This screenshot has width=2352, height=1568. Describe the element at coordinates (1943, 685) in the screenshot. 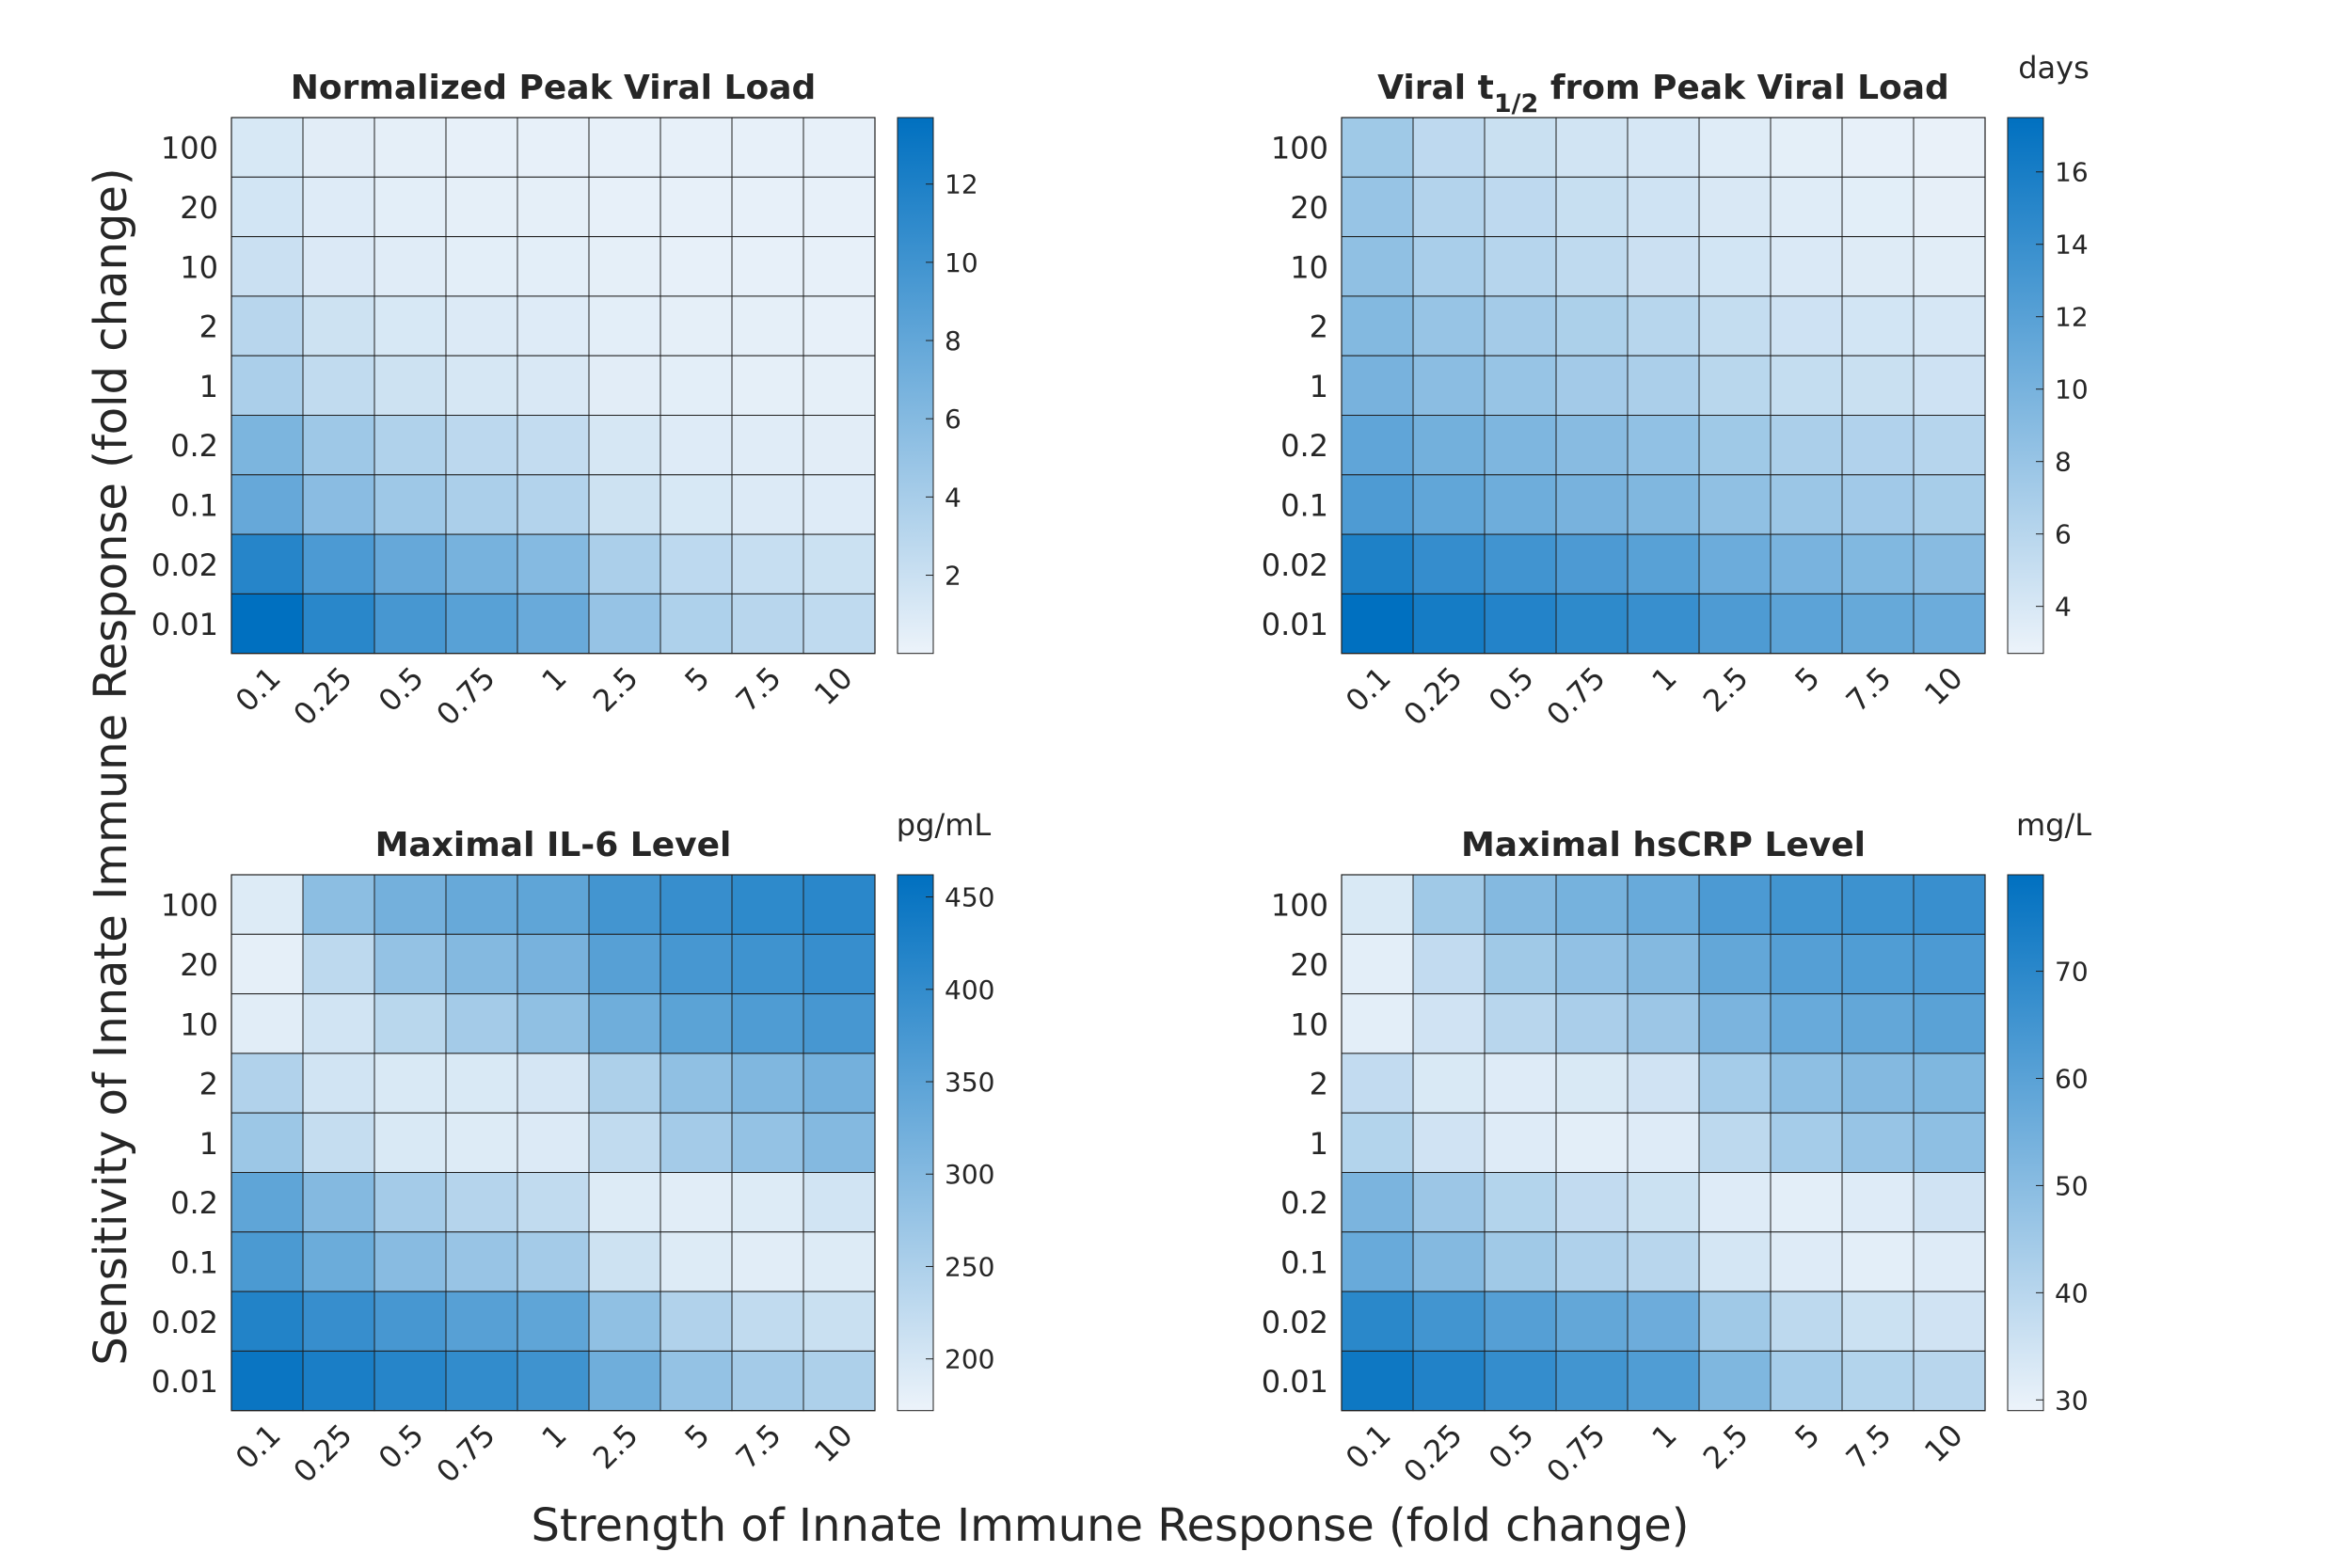

I see `x-tick-label: 10` at that location.